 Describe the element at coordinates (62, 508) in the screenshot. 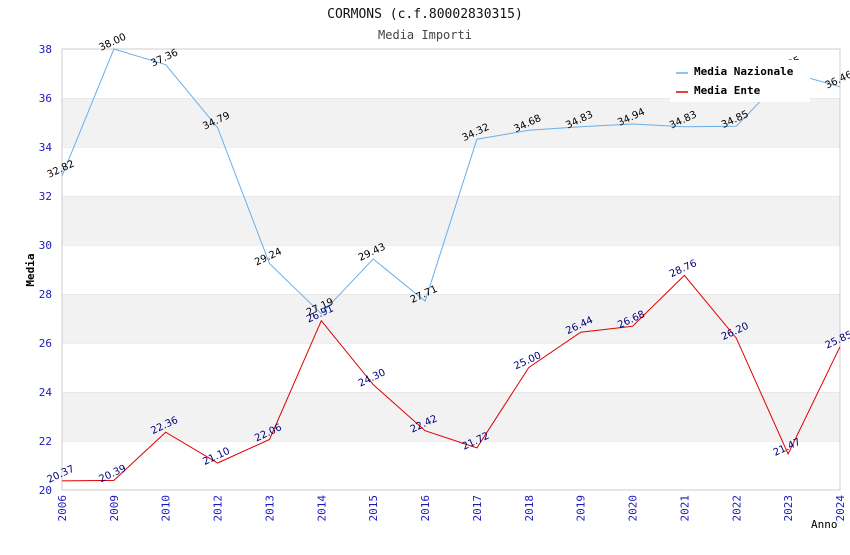

I see `x-tick-label: 2006` at that location.